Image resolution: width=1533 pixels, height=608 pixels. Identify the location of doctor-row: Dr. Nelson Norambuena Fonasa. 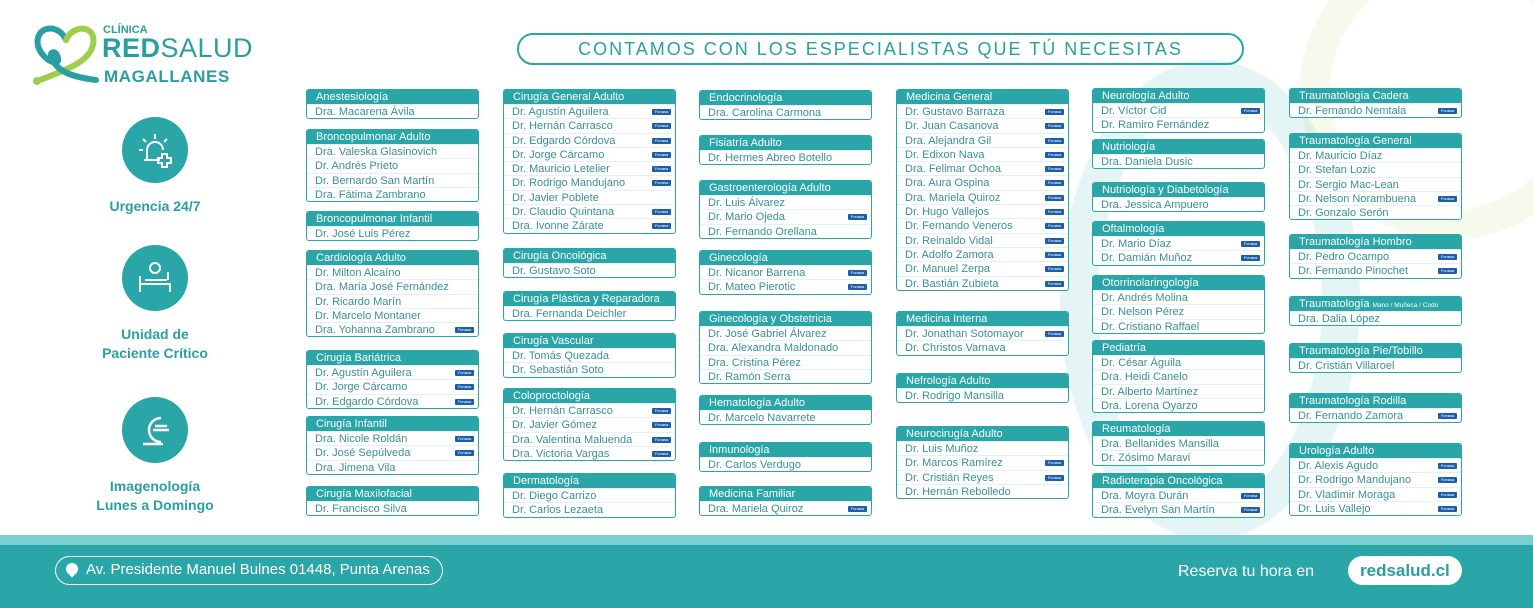
(1375, 197).